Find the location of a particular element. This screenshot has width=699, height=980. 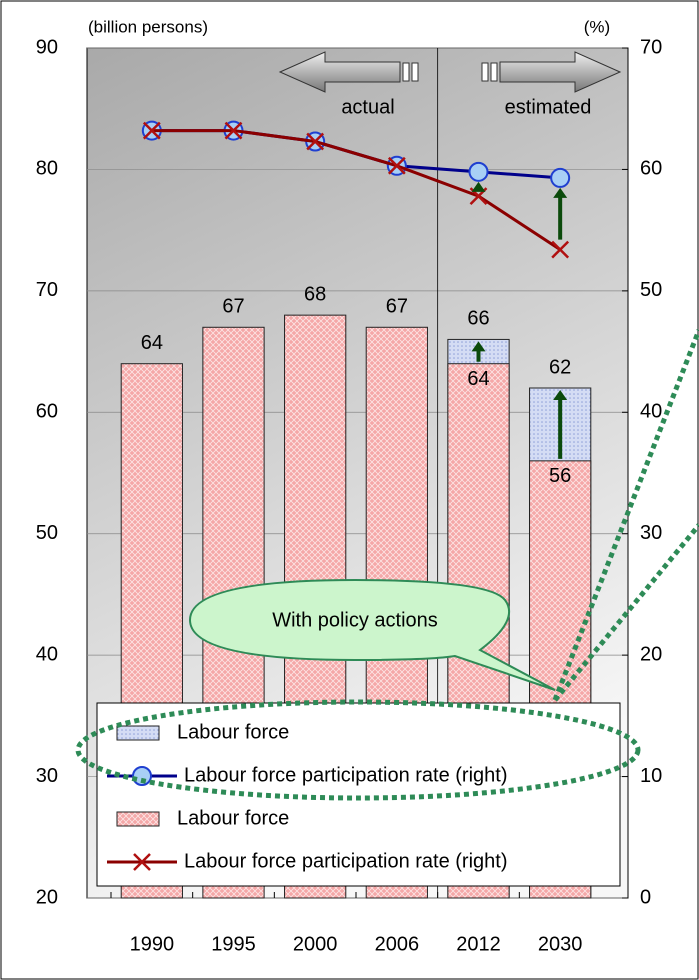

x-tick-label: 2030 is located at coordinates (560, 944).